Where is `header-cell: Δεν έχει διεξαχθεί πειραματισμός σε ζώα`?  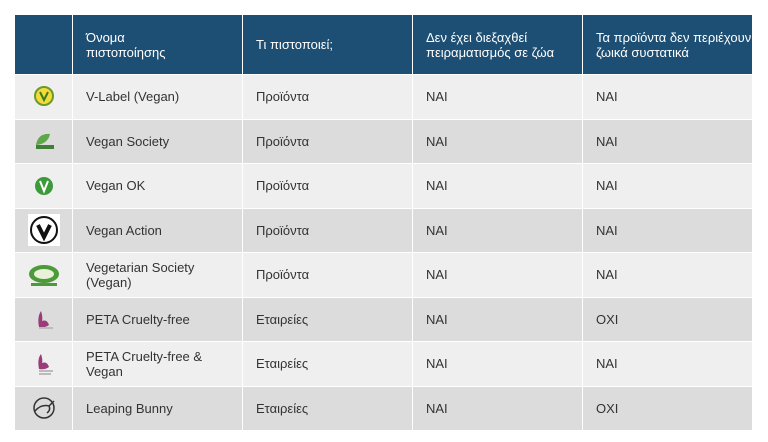
header-cell: Δεν έχει διεξαχθεί πειραματισμός σε ζώα is located at coordinates (497, 44).